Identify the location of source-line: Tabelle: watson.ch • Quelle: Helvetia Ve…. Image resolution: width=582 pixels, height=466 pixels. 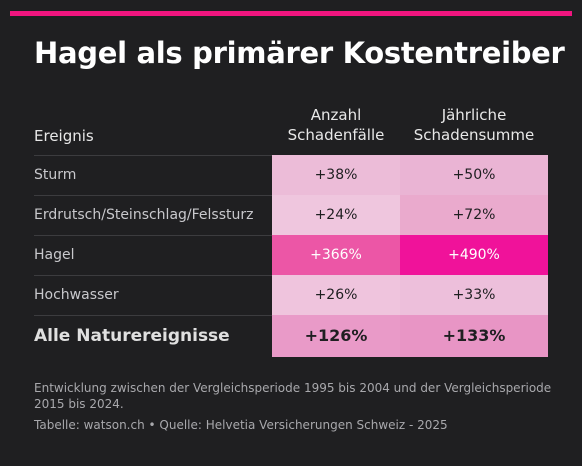
(241, 425).